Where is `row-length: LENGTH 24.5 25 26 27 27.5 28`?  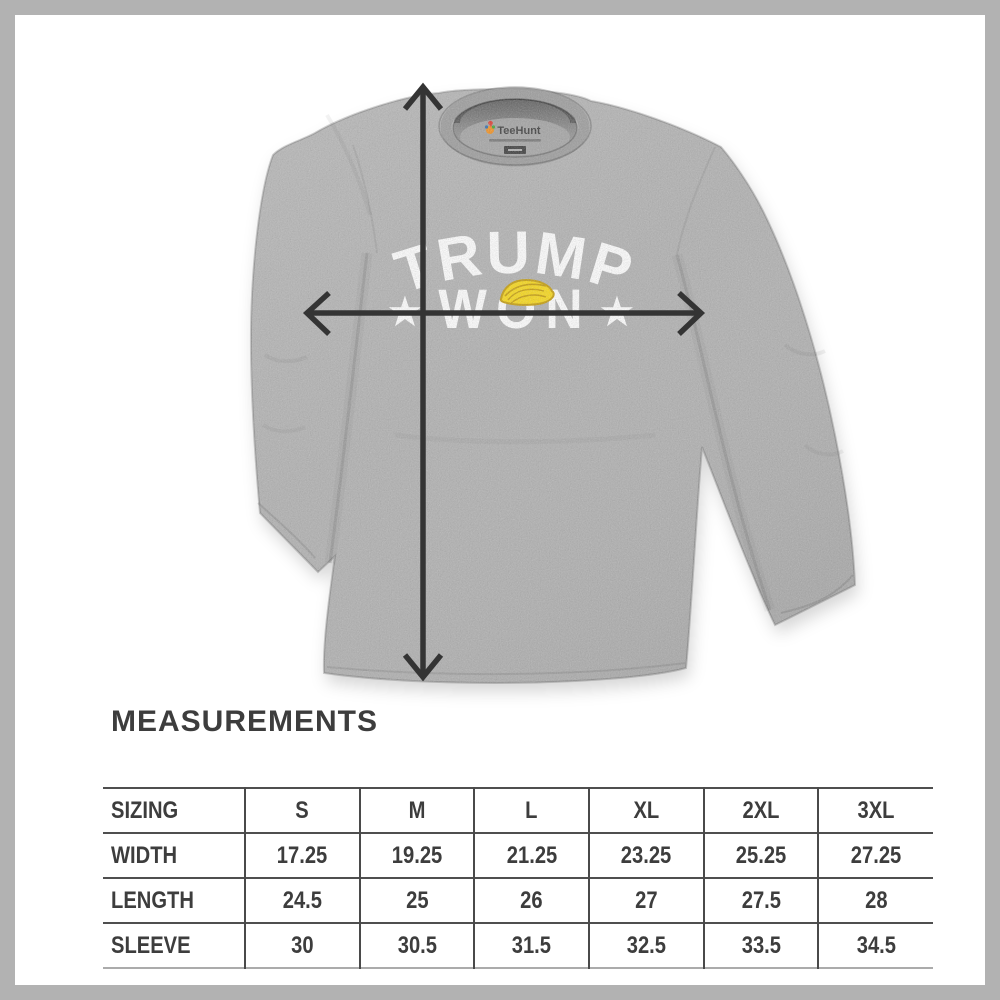
row-length: LENGTH 24.5 25 26 27 27.5 28 is located at coordinates (518, 900).